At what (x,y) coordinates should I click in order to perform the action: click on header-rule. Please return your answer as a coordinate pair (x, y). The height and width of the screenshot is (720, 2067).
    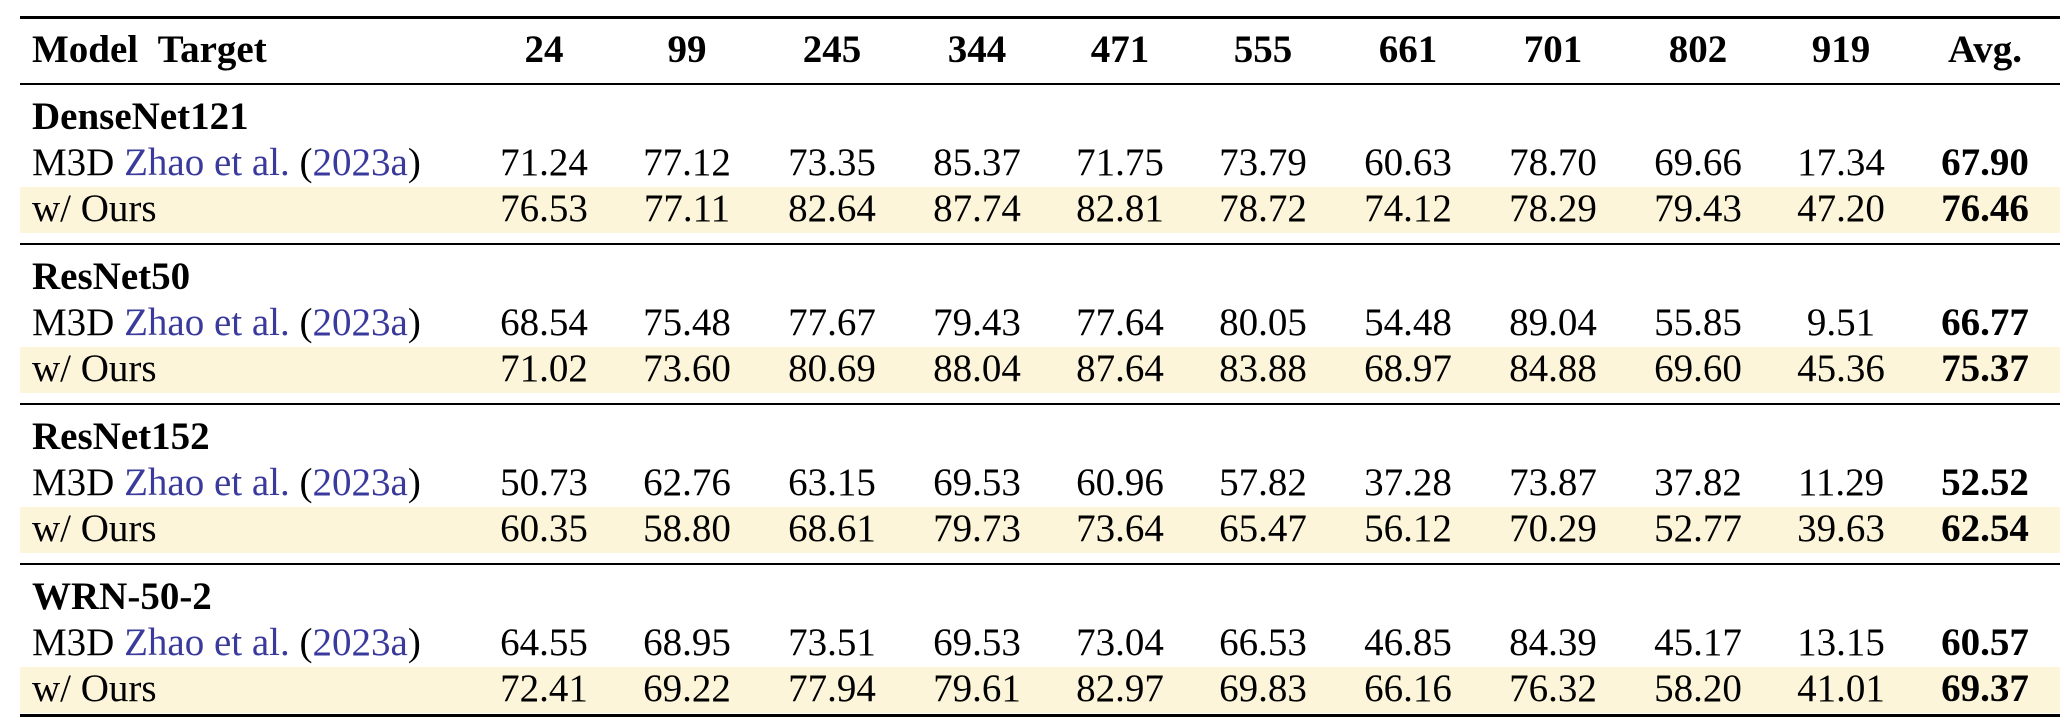
    Looking at the image, I should click on (1040, 84).